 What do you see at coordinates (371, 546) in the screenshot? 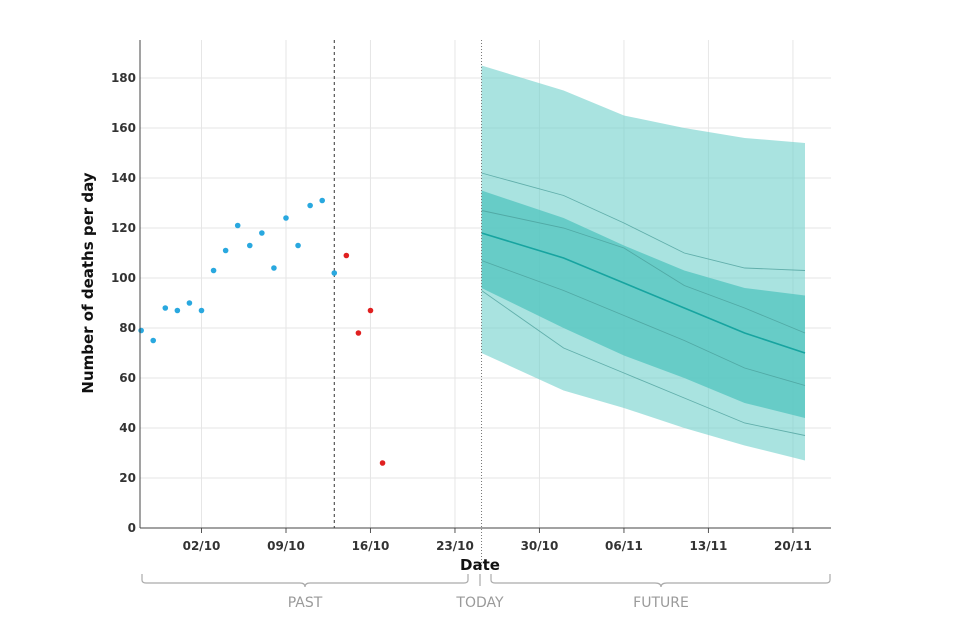
I see `x-tick-label: 16/10` at bounding box center [371, 546].